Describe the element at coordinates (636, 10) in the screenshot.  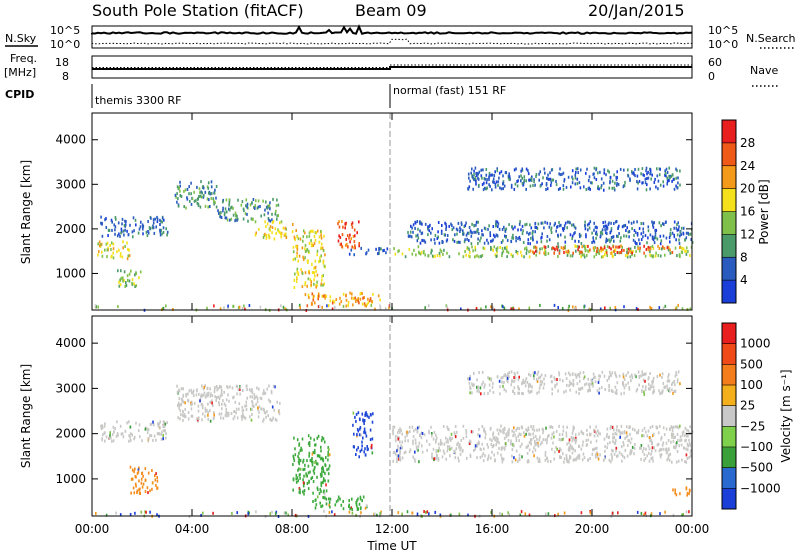
I see `date-label: 20/Jan/2015` at that location.